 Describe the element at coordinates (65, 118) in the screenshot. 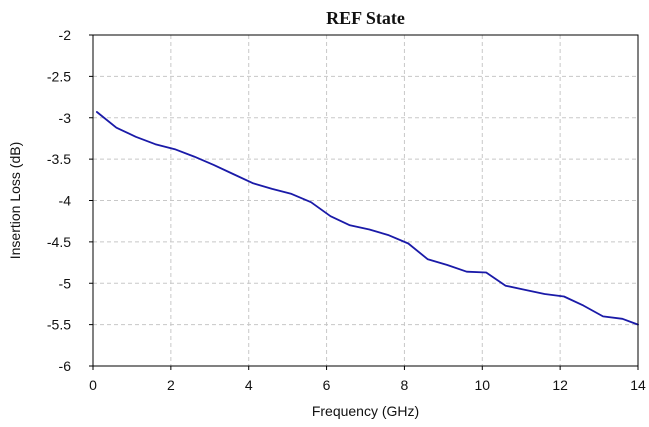

I see `y-tick-label: -3` at that location.